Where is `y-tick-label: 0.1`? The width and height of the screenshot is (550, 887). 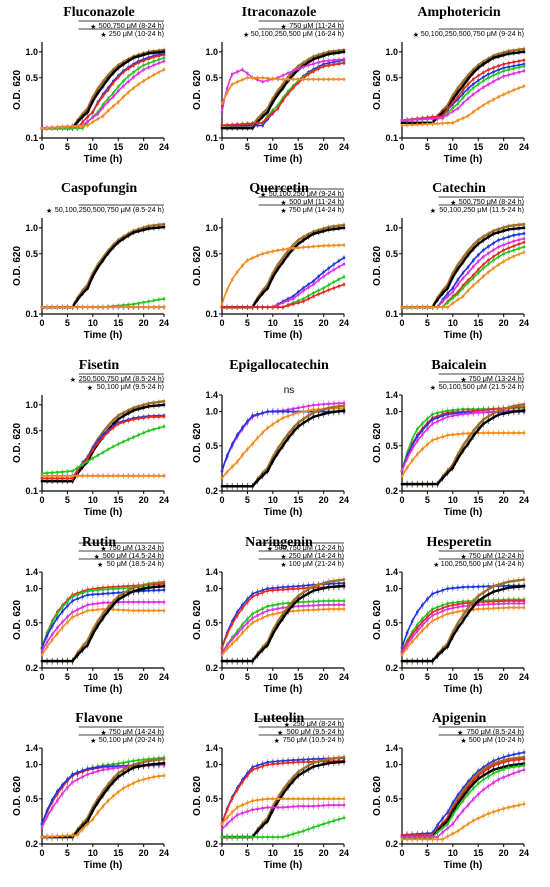
y-tick-label: 0.1 is located at coordinates (31, 138).